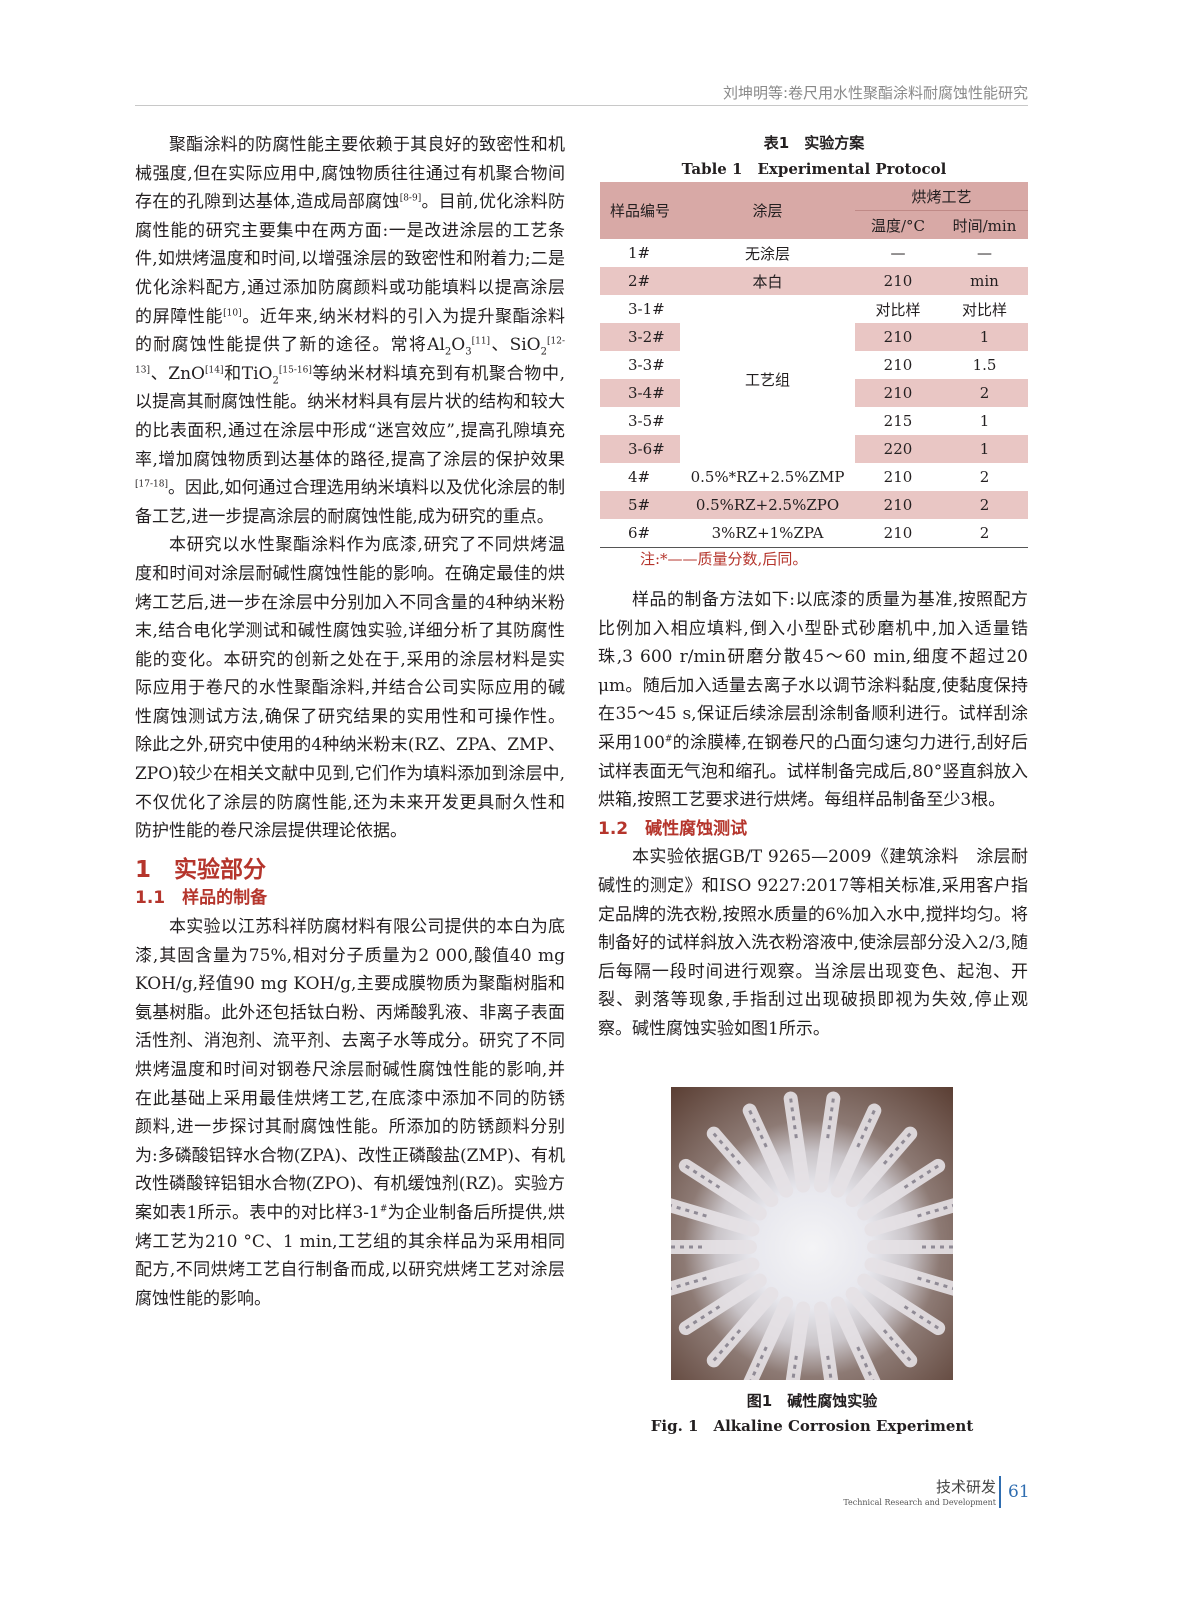  Describe the element at coordinates (767, 505) in the screenshot. I see `cell-coating: 0.5%RZ+2.5%ZPO` at that location.